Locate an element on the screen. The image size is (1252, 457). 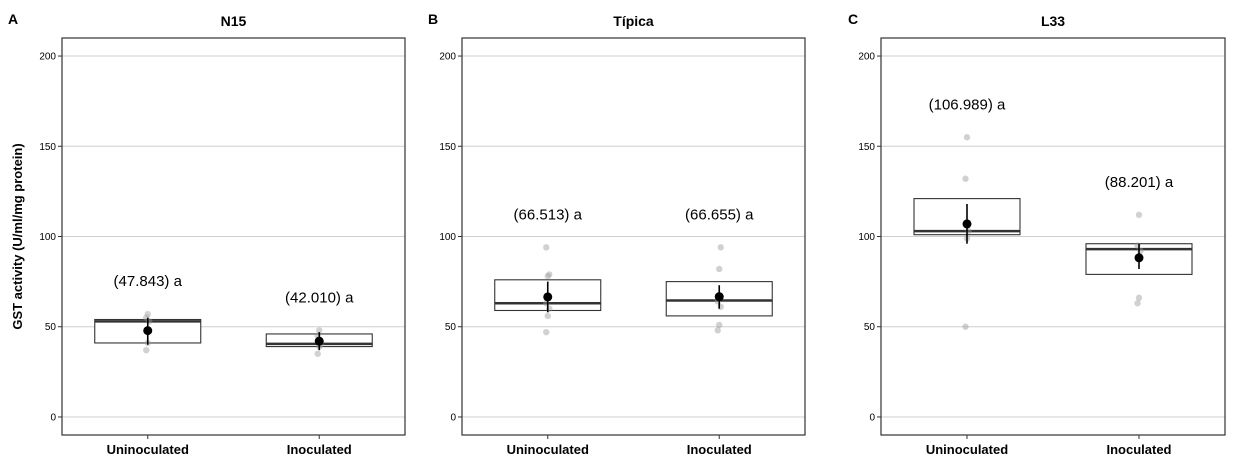
panel-title: N15 is located at coordinates (234, 21).